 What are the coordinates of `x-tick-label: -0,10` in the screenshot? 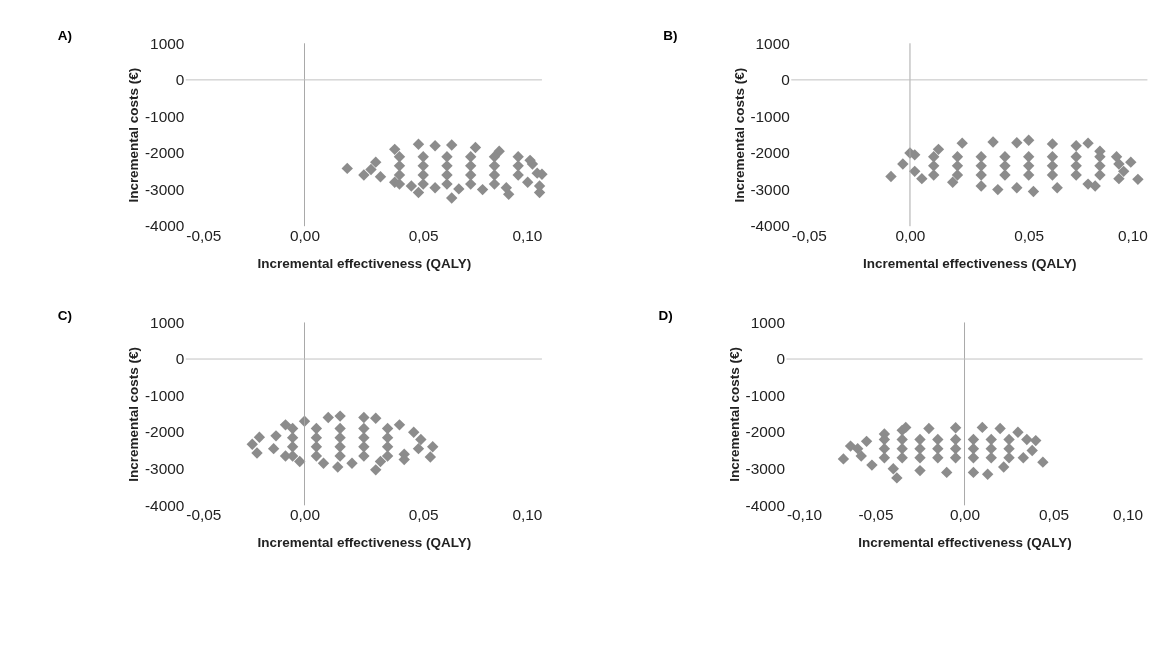 It's located at (804, 515).